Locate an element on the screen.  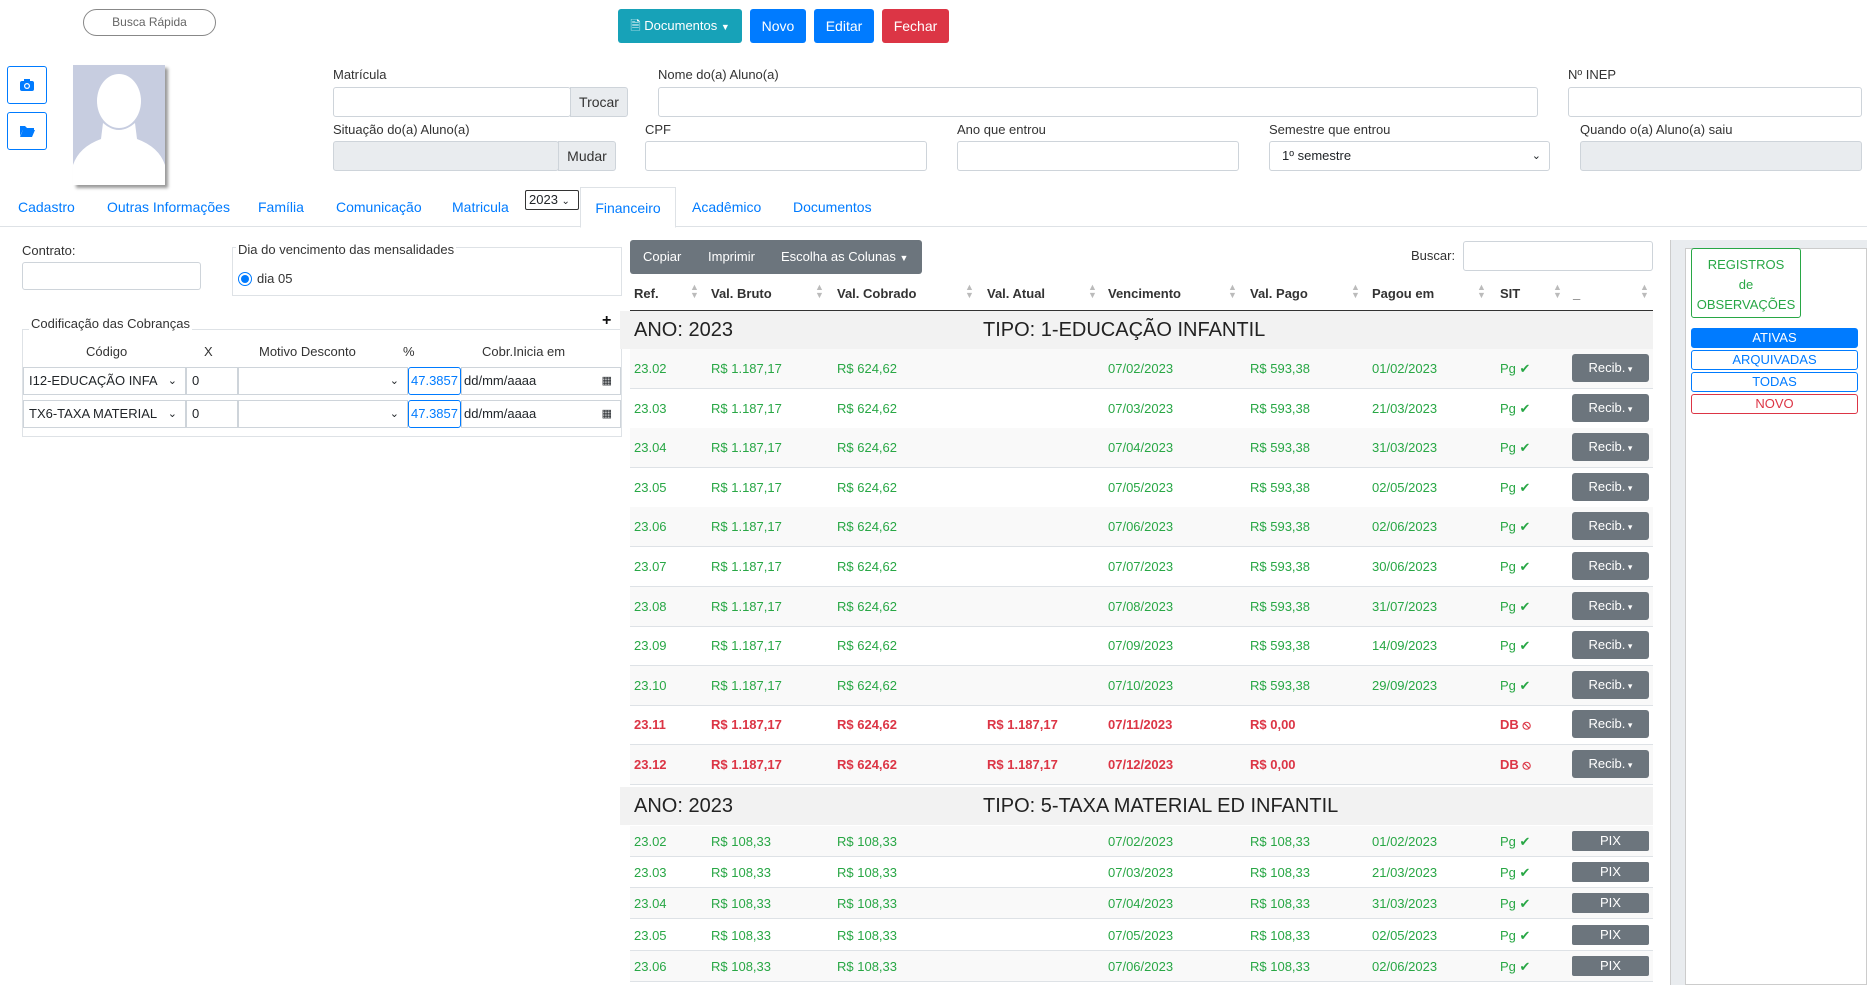
close-button: Fechar is located at coordinates (915, 26).